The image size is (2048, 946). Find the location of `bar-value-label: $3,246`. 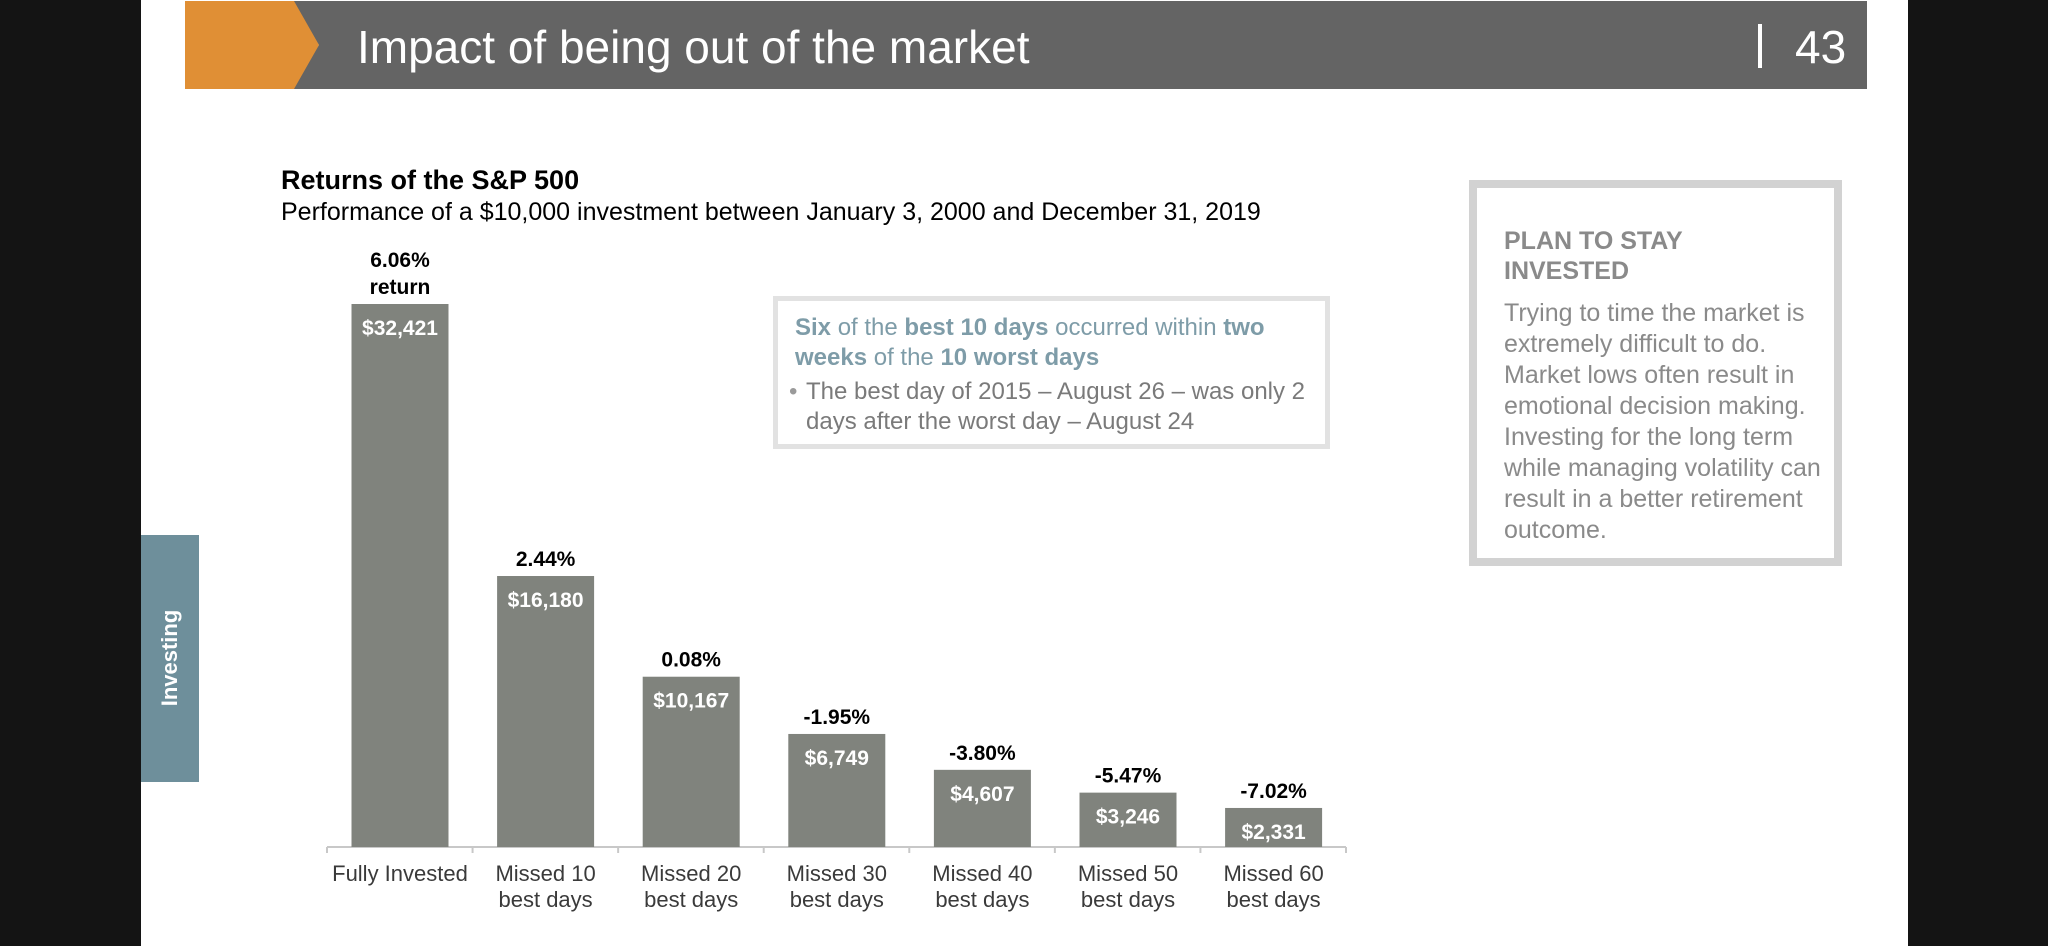

bar-value-label: $3,246 is located at coordinates (1128, 817).